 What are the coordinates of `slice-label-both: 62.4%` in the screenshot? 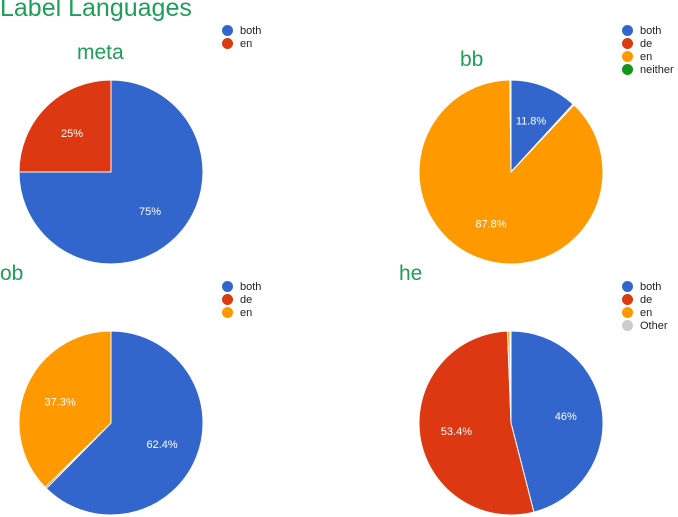 It's located at (161, 445).